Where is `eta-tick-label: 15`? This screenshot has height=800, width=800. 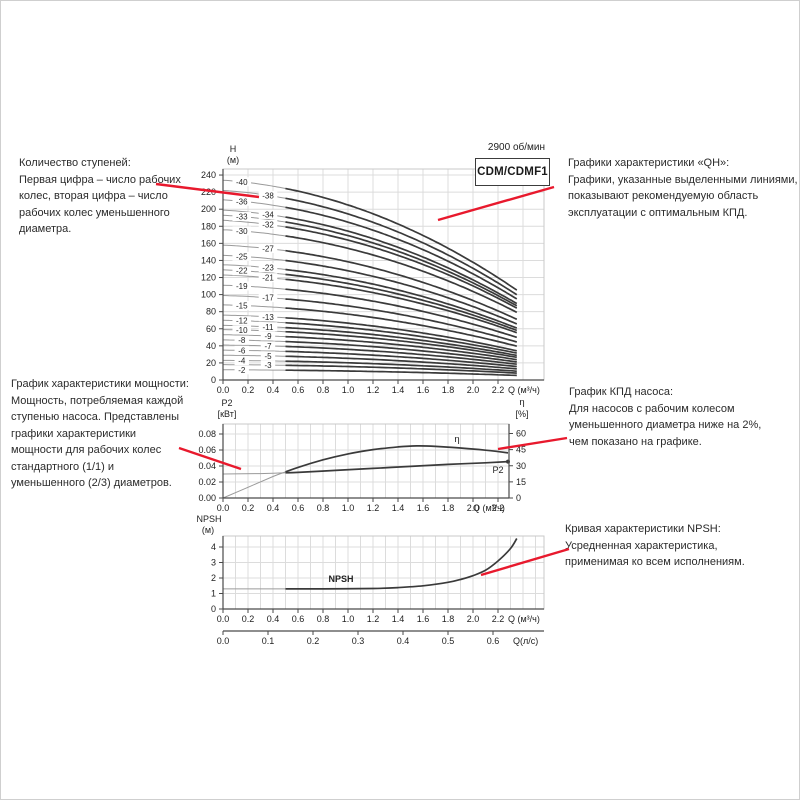 eta-tick-label: 15 is located at coordinates (521, 482).